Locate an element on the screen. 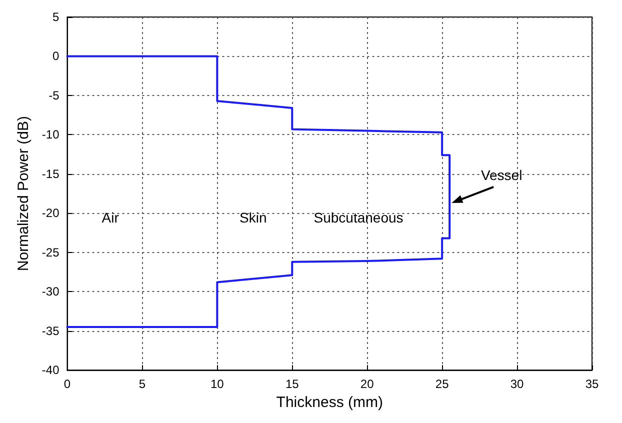  y-tick-label: -35 is located at coordinates (51, 331).